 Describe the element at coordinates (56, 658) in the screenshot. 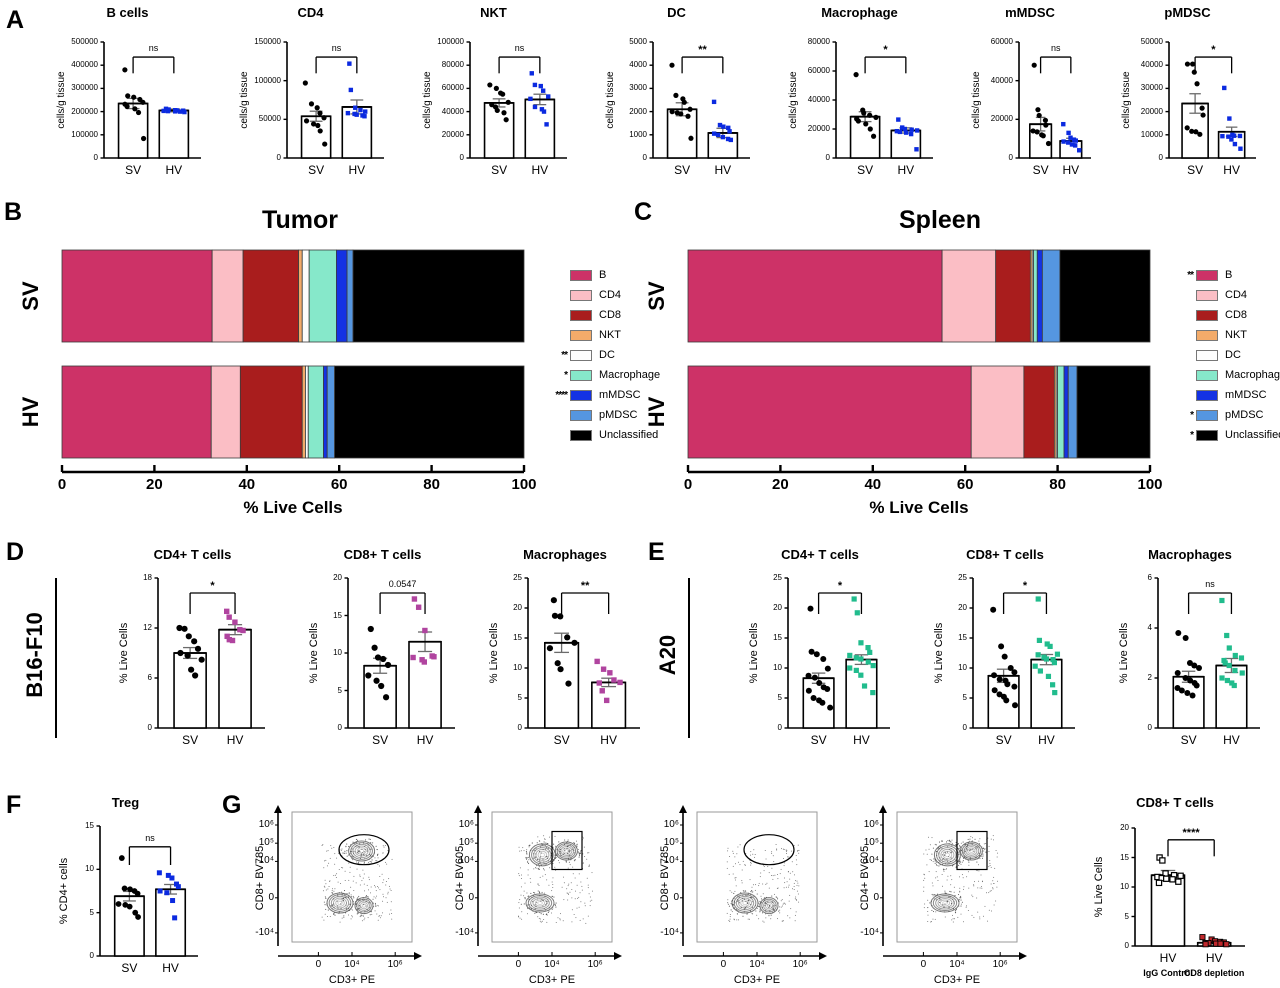

I see `panel-d-rule` at that location.